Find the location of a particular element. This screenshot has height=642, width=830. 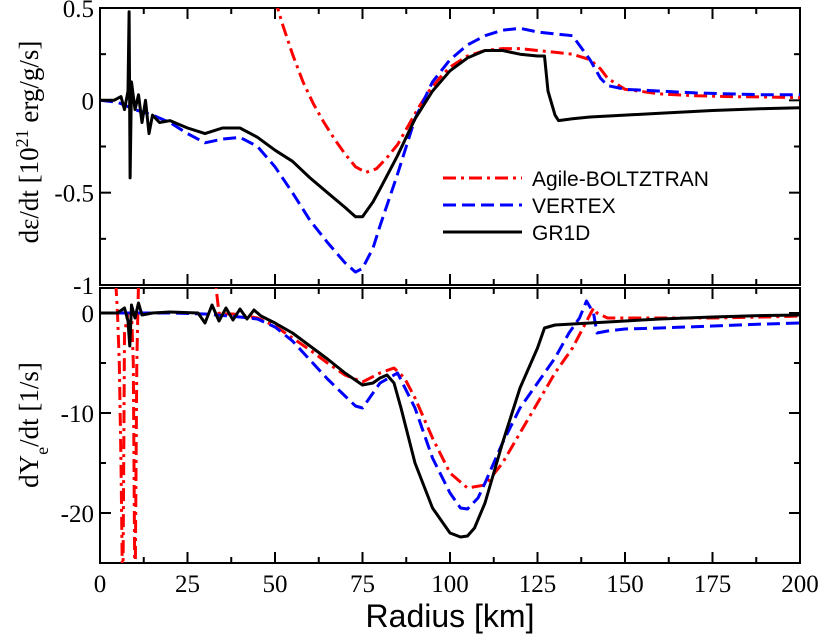

bottom-ytick-label: 0 is located at coordinates (88, 314).